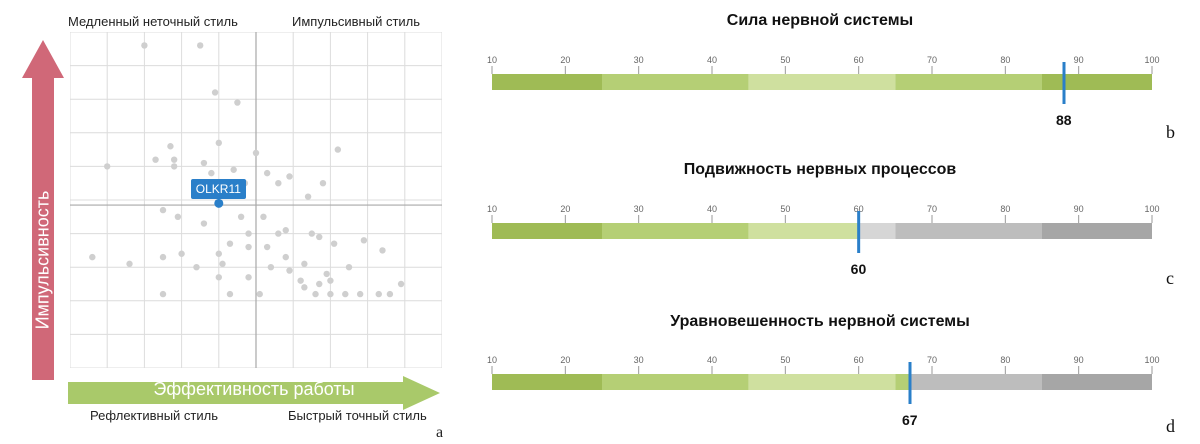 The height and width of the screenshot is (444, 1200). What do you see at coordinates (1151, 60) in the screenshot?
I see `tick-label: 100` at bounding box center [1151, 60].